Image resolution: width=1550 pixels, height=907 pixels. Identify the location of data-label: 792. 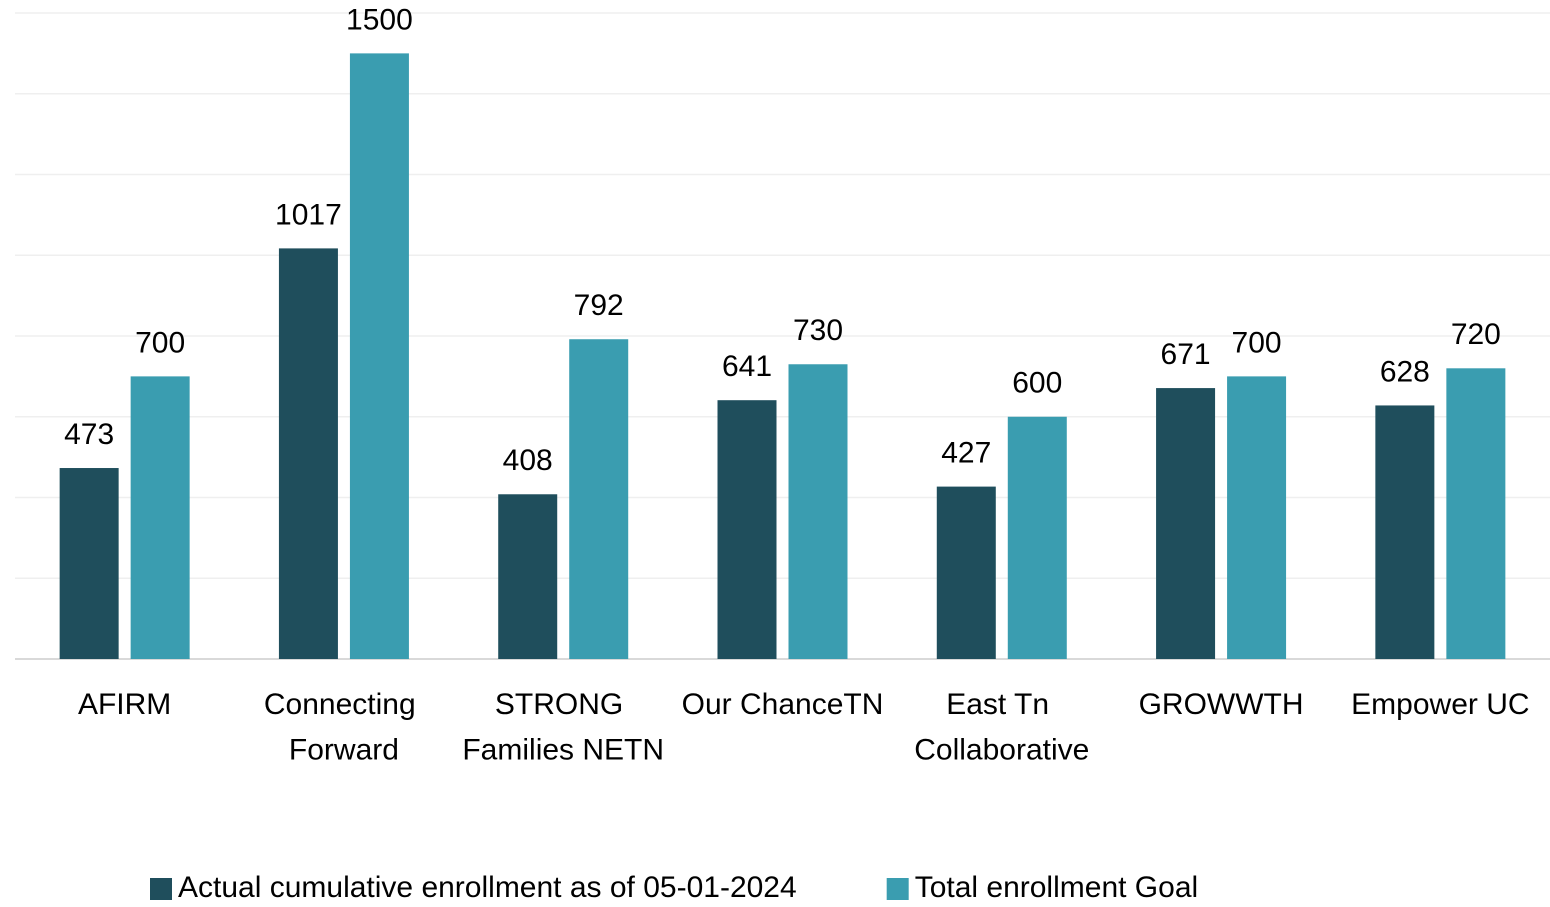
(599, 305).